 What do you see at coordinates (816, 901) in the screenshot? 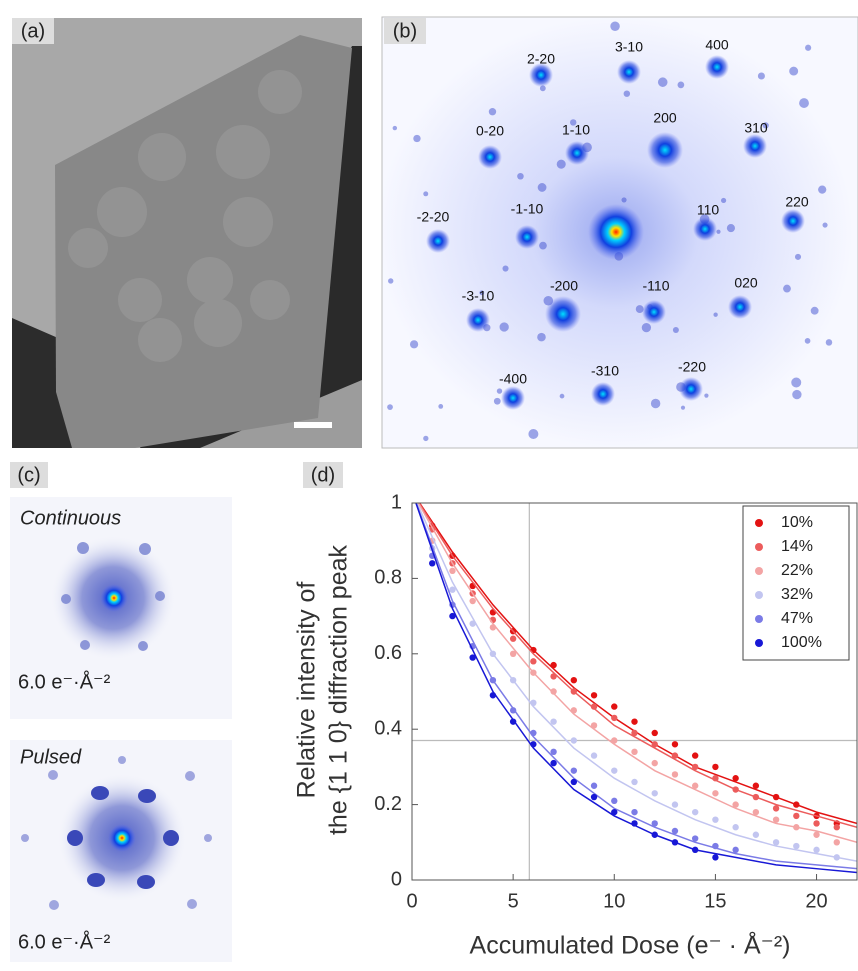
I see `x-tick-label: 20` at bounding box center [816, 901].